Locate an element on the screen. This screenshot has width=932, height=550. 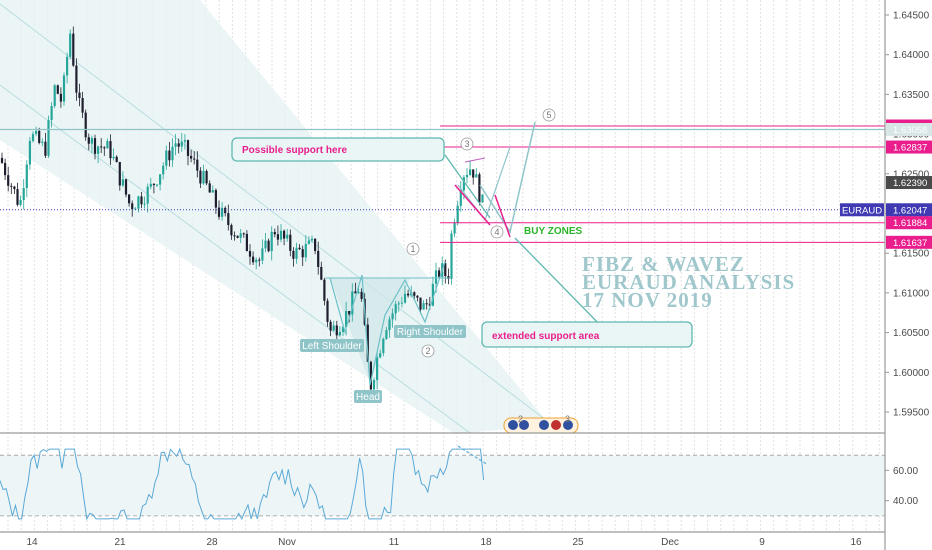
price-tick-label: 1.60500 is located at coordinates (911, 333).